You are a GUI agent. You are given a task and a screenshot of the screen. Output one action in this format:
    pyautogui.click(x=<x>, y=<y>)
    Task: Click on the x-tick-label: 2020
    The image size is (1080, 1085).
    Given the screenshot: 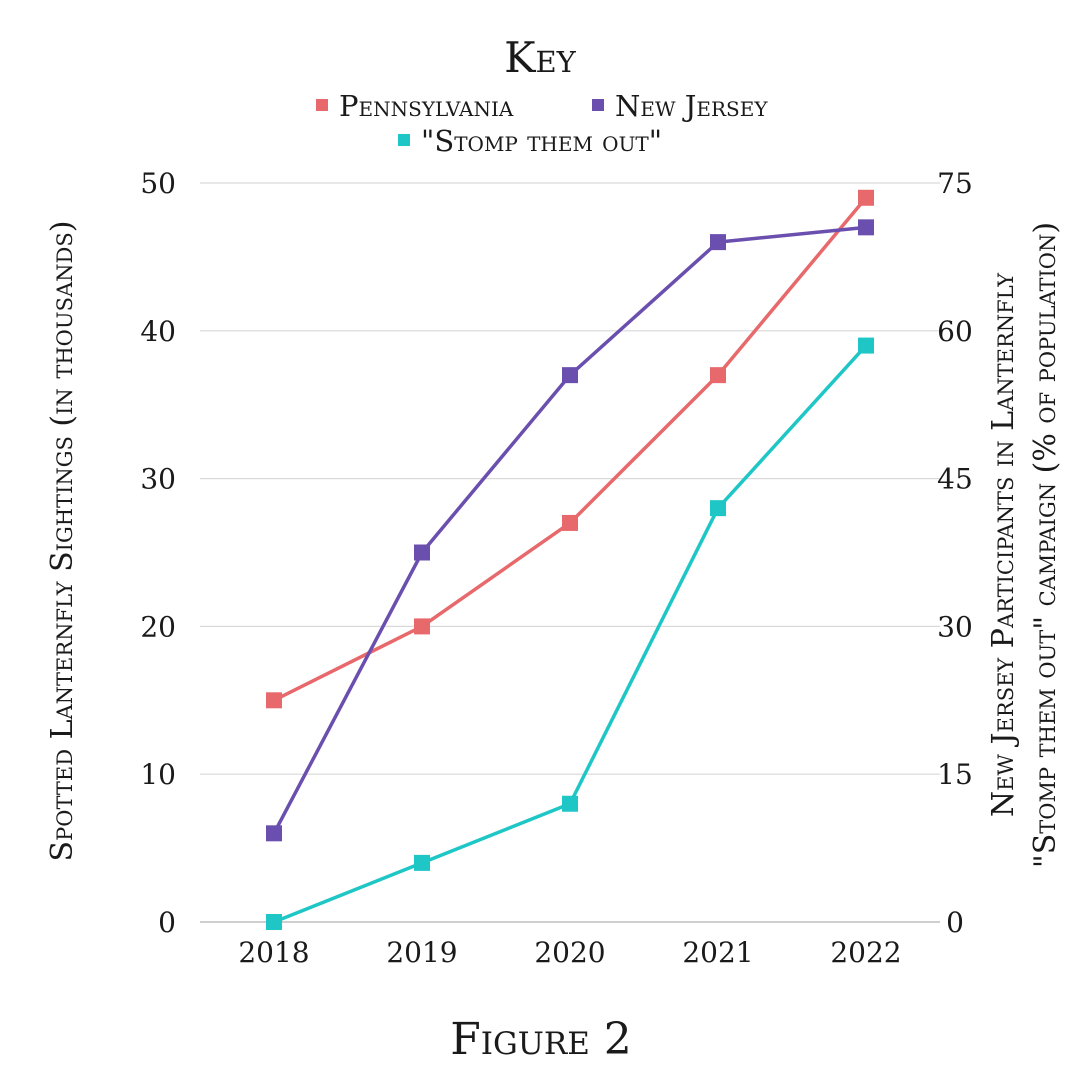 What is the action you would take?
    pyautogui.click(x=569, y=952)
    